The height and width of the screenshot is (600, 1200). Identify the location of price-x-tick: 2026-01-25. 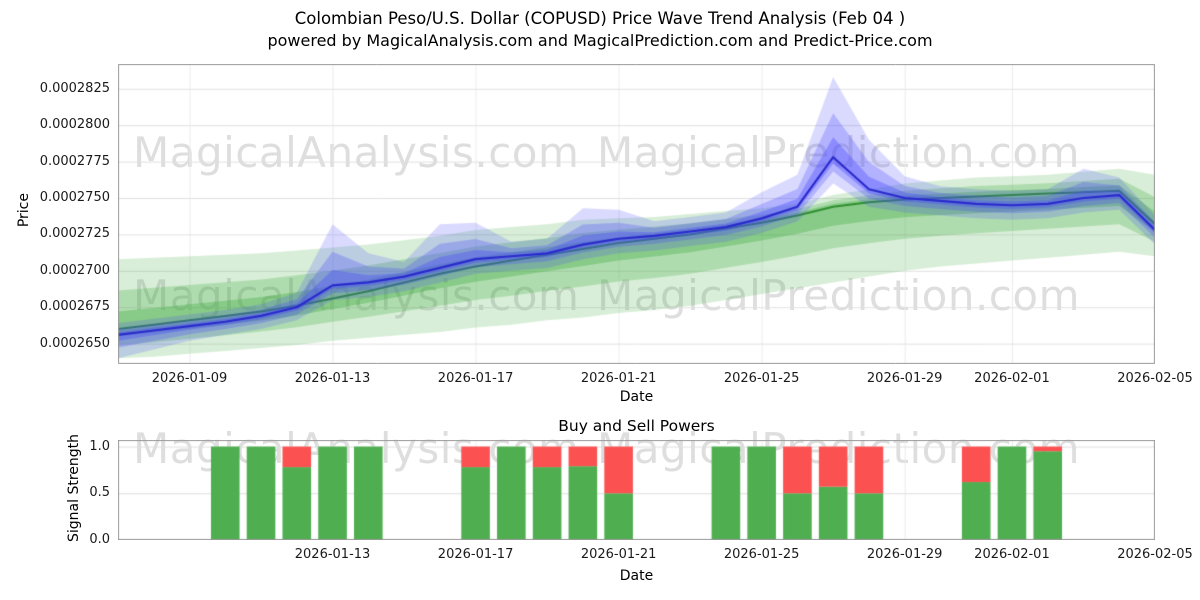
(761, 378).